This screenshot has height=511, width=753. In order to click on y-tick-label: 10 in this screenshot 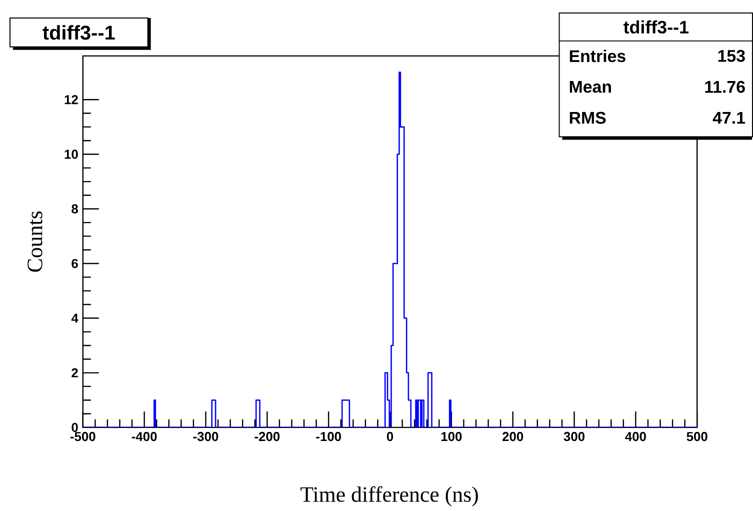, I will do `click(71, 154)`.